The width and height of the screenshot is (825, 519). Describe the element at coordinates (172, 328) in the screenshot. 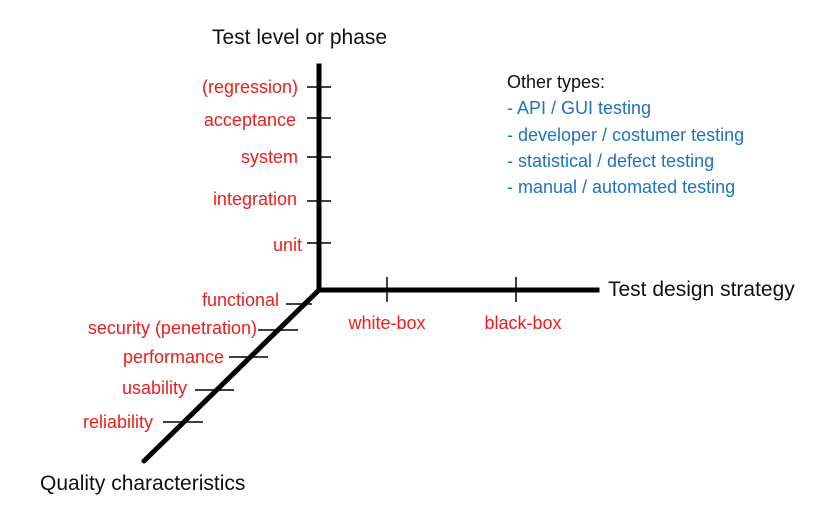

I see `quality-label-security: security (penetration)` at that location.